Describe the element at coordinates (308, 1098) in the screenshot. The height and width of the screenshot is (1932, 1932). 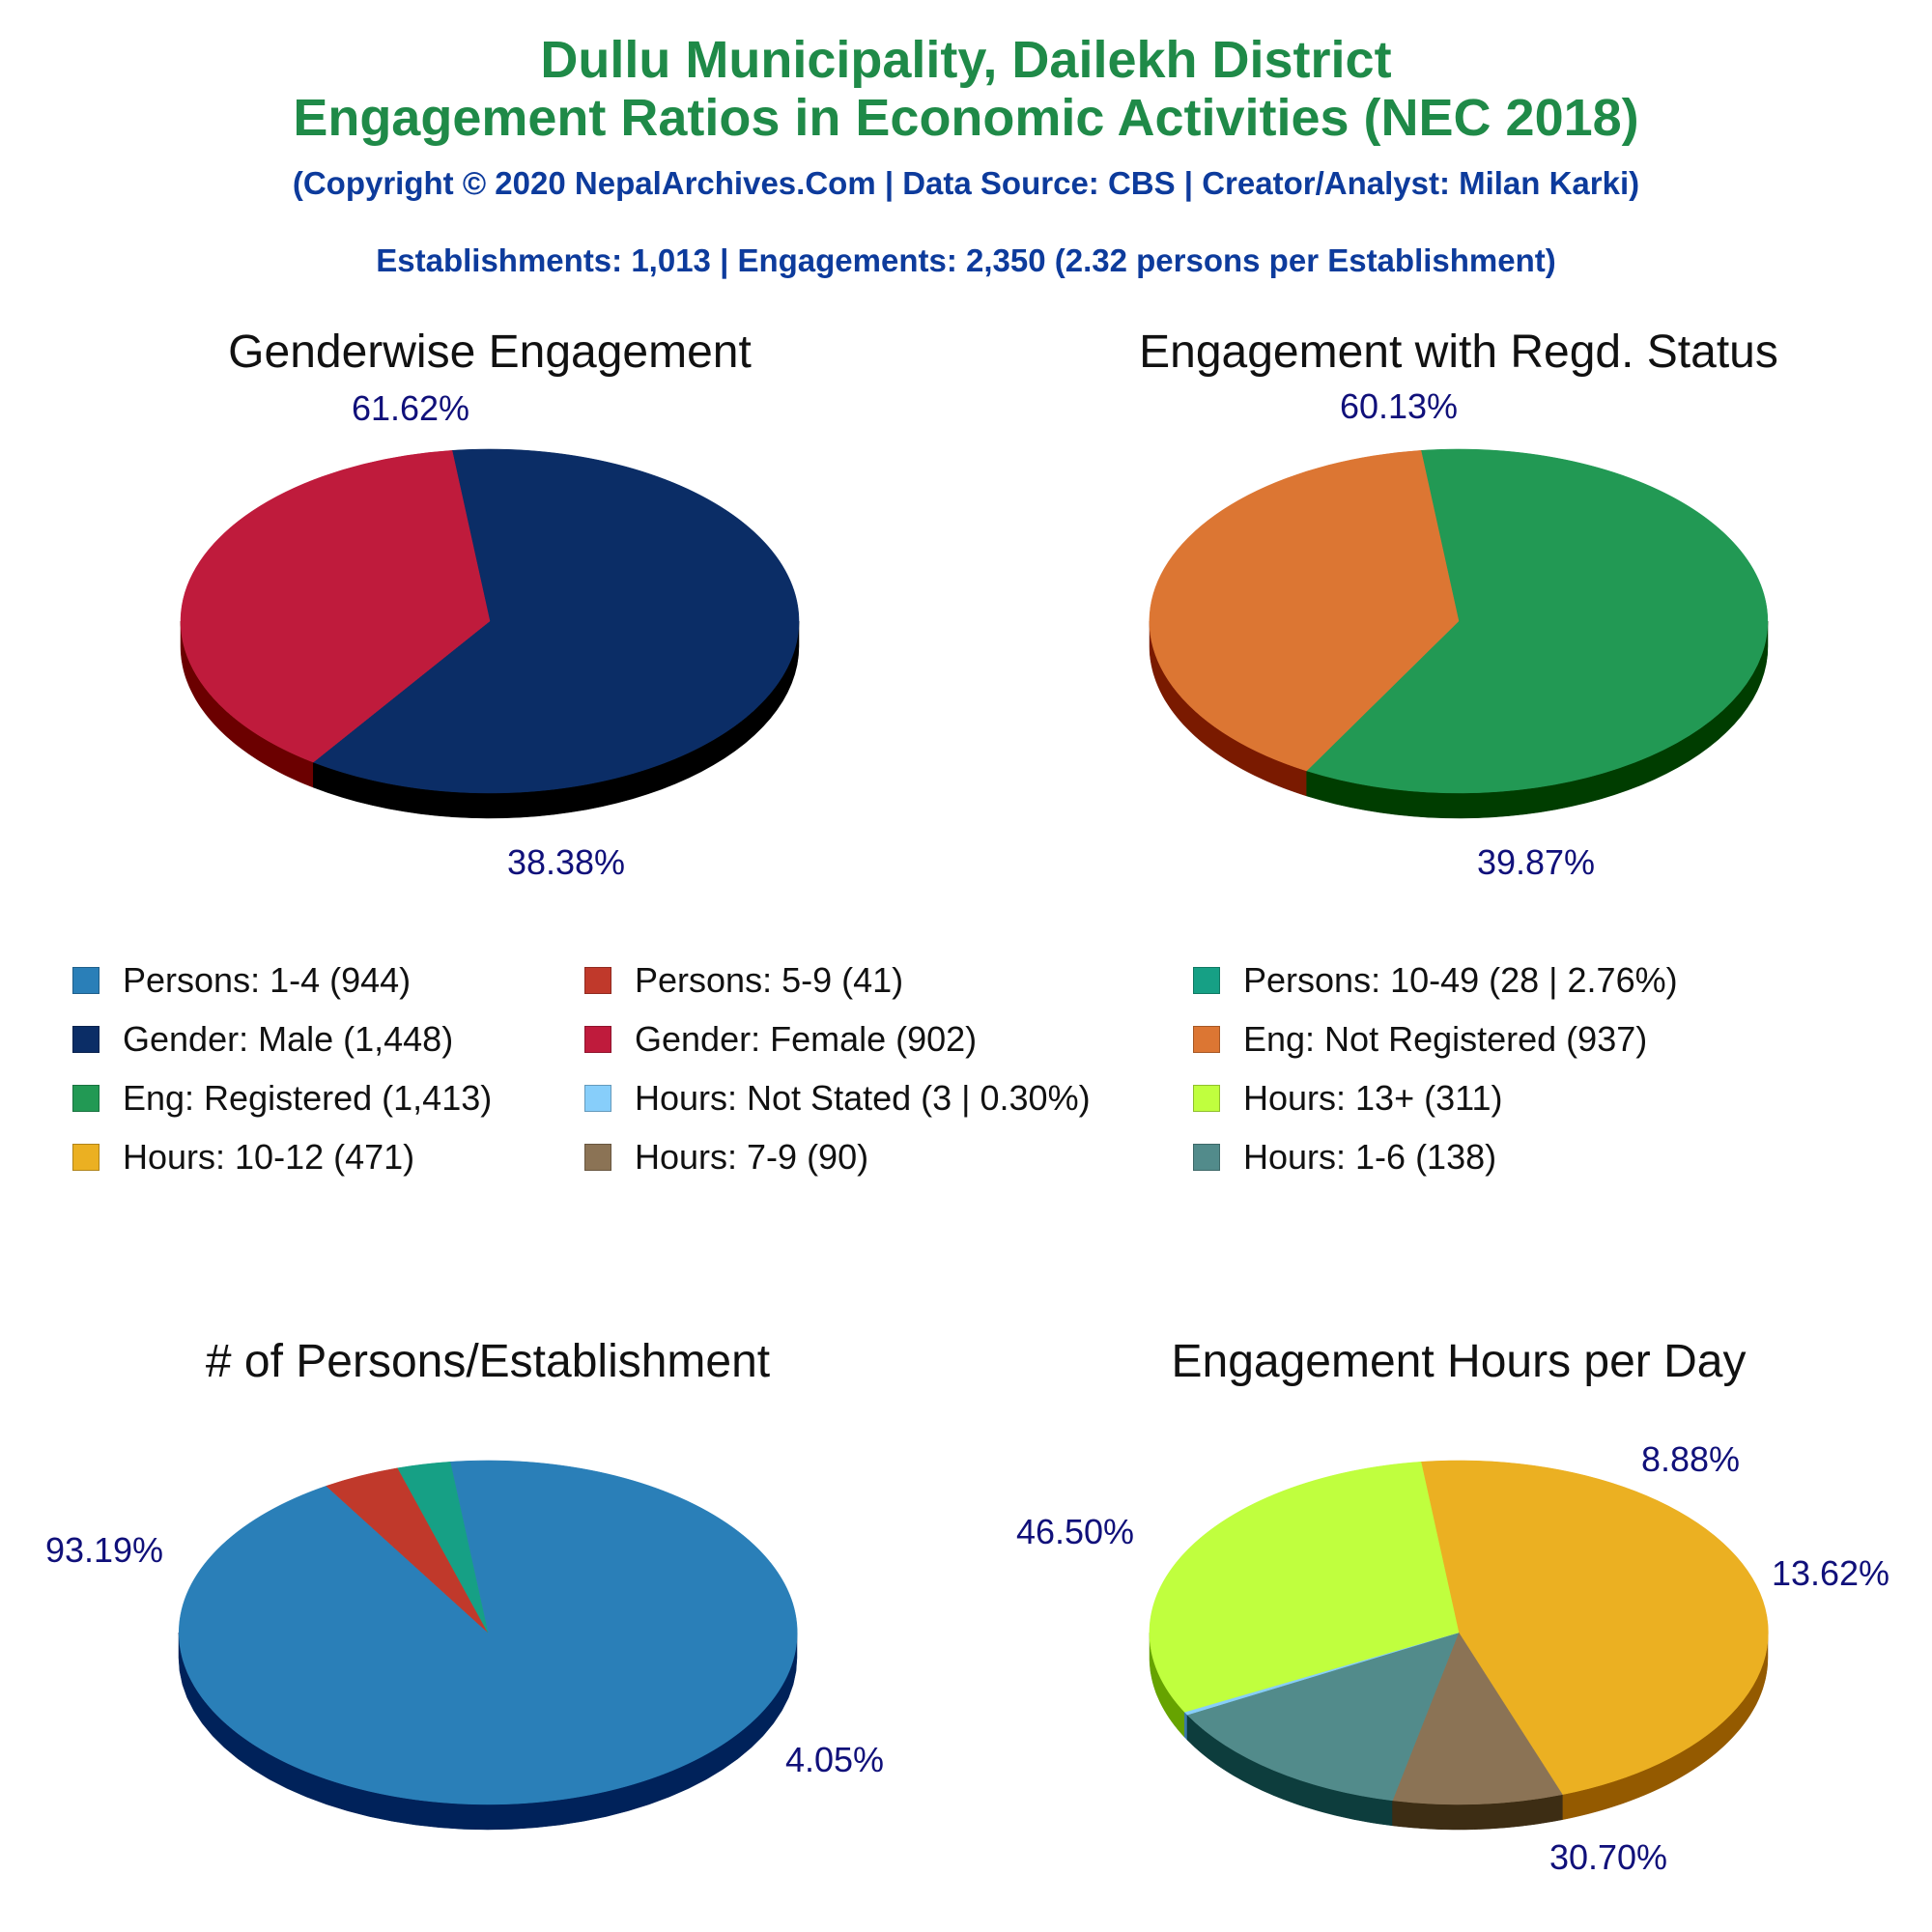
I see `legend-label: Eng: Registered (1,413)` at that location.